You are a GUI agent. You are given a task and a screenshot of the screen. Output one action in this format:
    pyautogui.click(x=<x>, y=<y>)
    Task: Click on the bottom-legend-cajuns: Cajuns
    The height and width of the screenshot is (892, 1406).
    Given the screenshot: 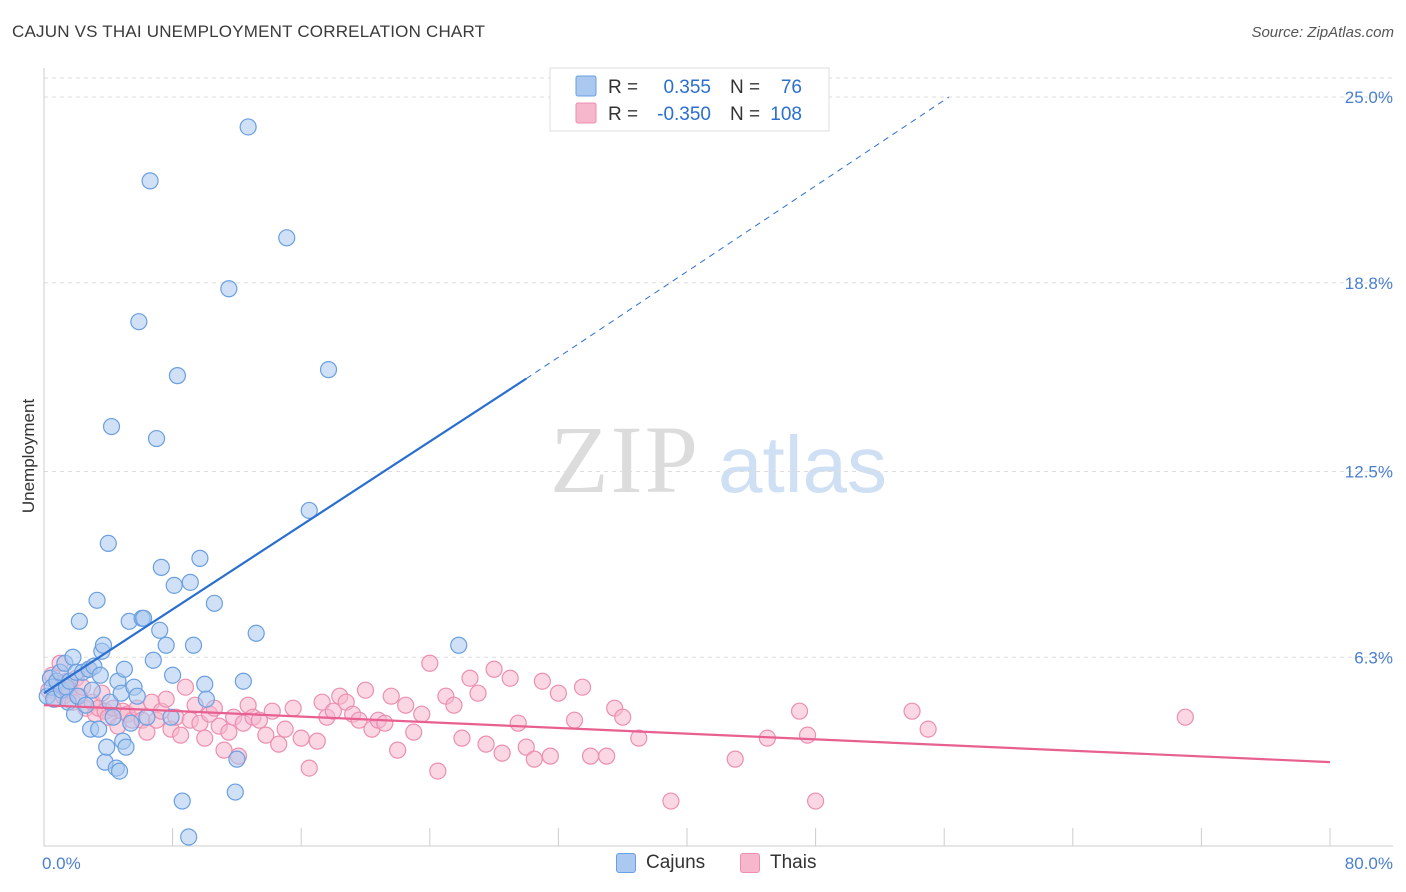 What is the action you would take?
    pyautogui.click(x=660, y=863)
    